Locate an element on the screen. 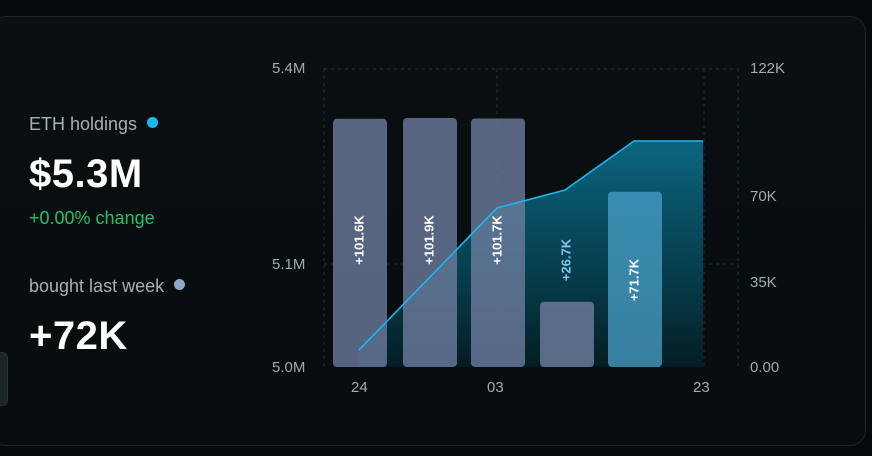 Image resolution: width=872 pixels, height=456 pixels. bar-data-label: +101.9K is located at coordinates (428, 240).